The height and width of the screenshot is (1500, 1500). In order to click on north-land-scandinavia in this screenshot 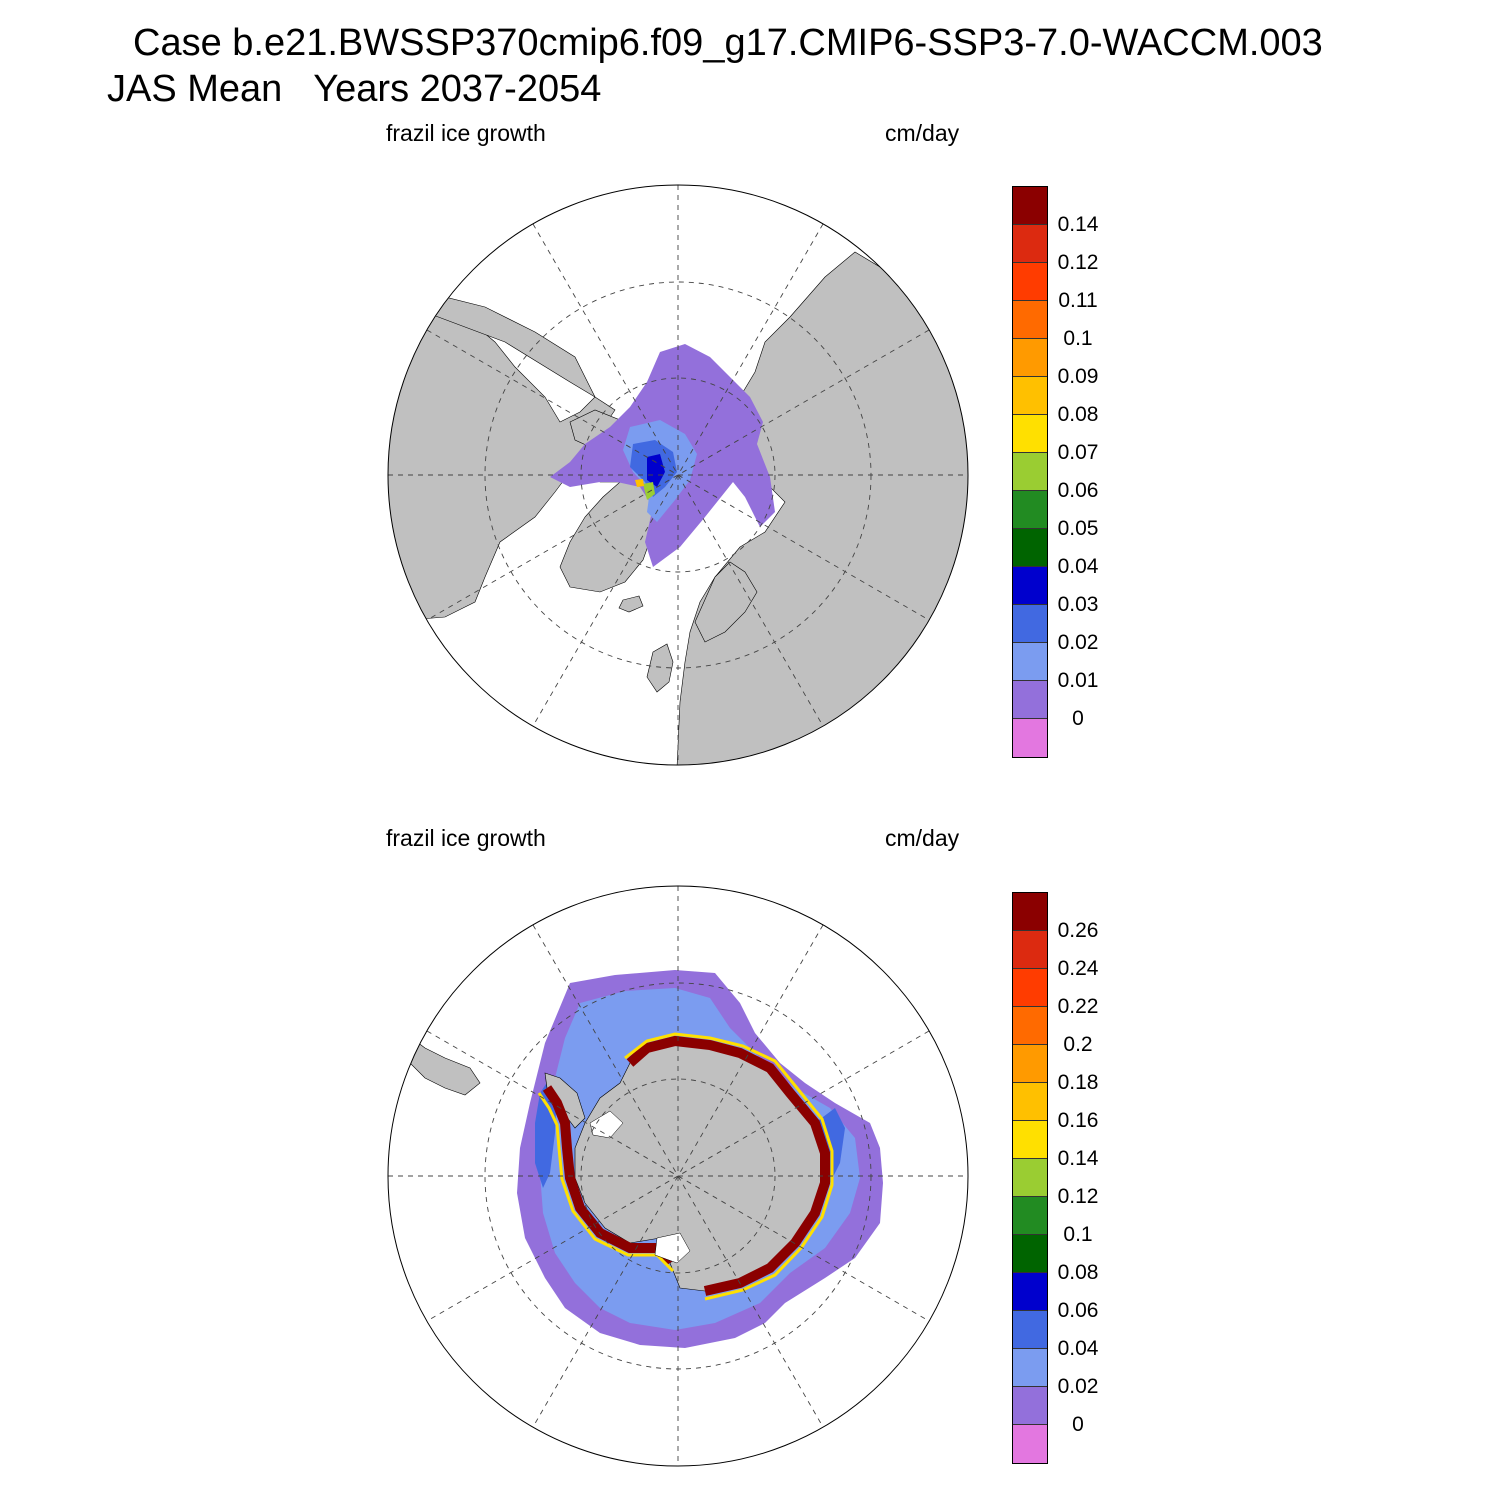, I will do `click(726, 602)`.